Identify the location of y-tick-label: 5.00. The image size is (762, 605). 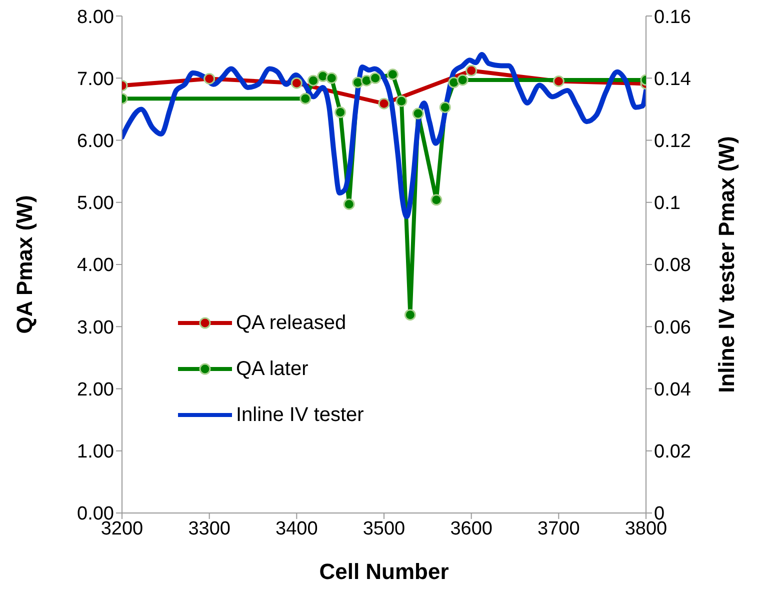
(95, 203).